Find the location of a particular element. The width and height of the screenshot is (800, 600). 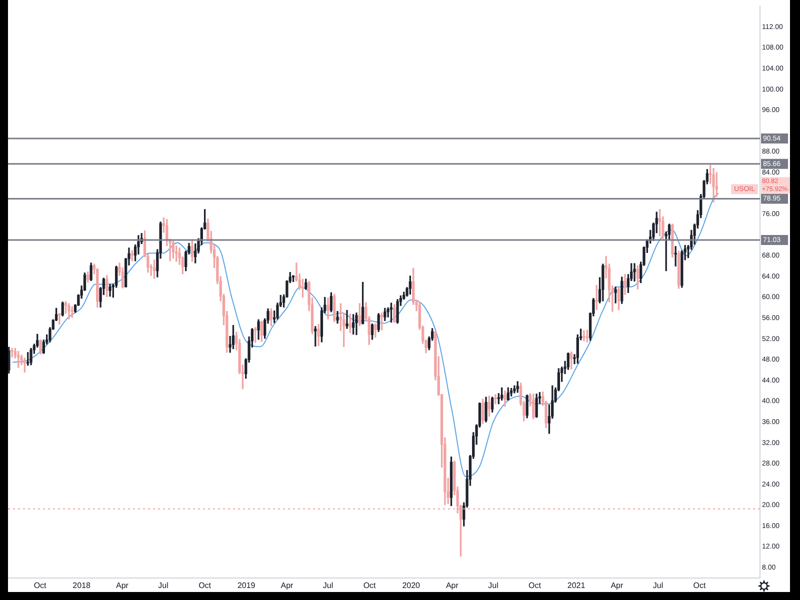

x-tick-label: 2021 is located at coordinates (576, 585).